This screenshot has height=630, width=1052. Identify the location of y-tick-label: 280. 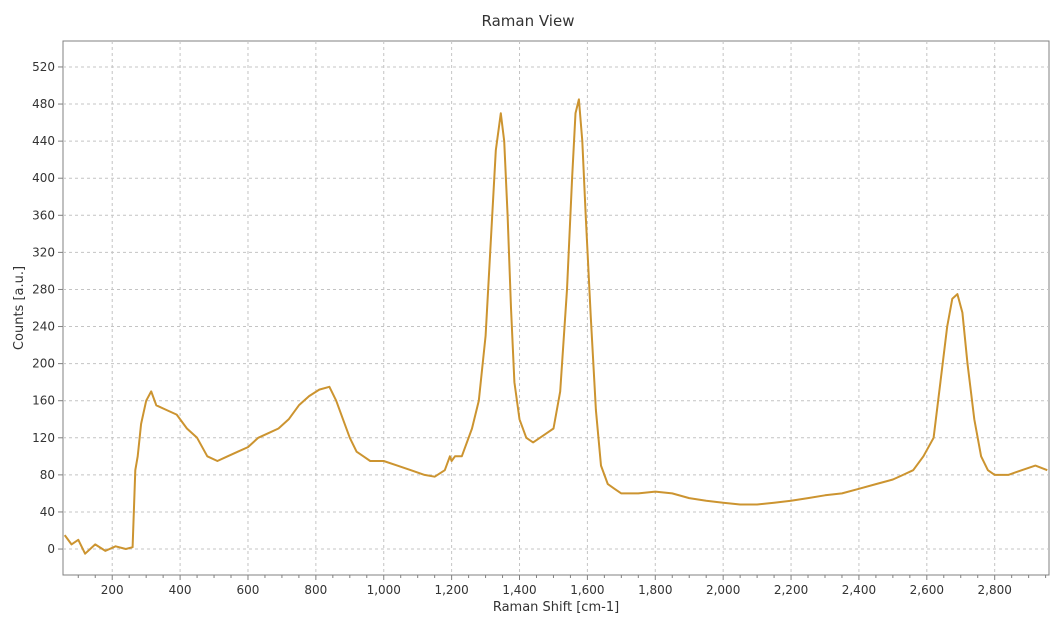
(43, 289).